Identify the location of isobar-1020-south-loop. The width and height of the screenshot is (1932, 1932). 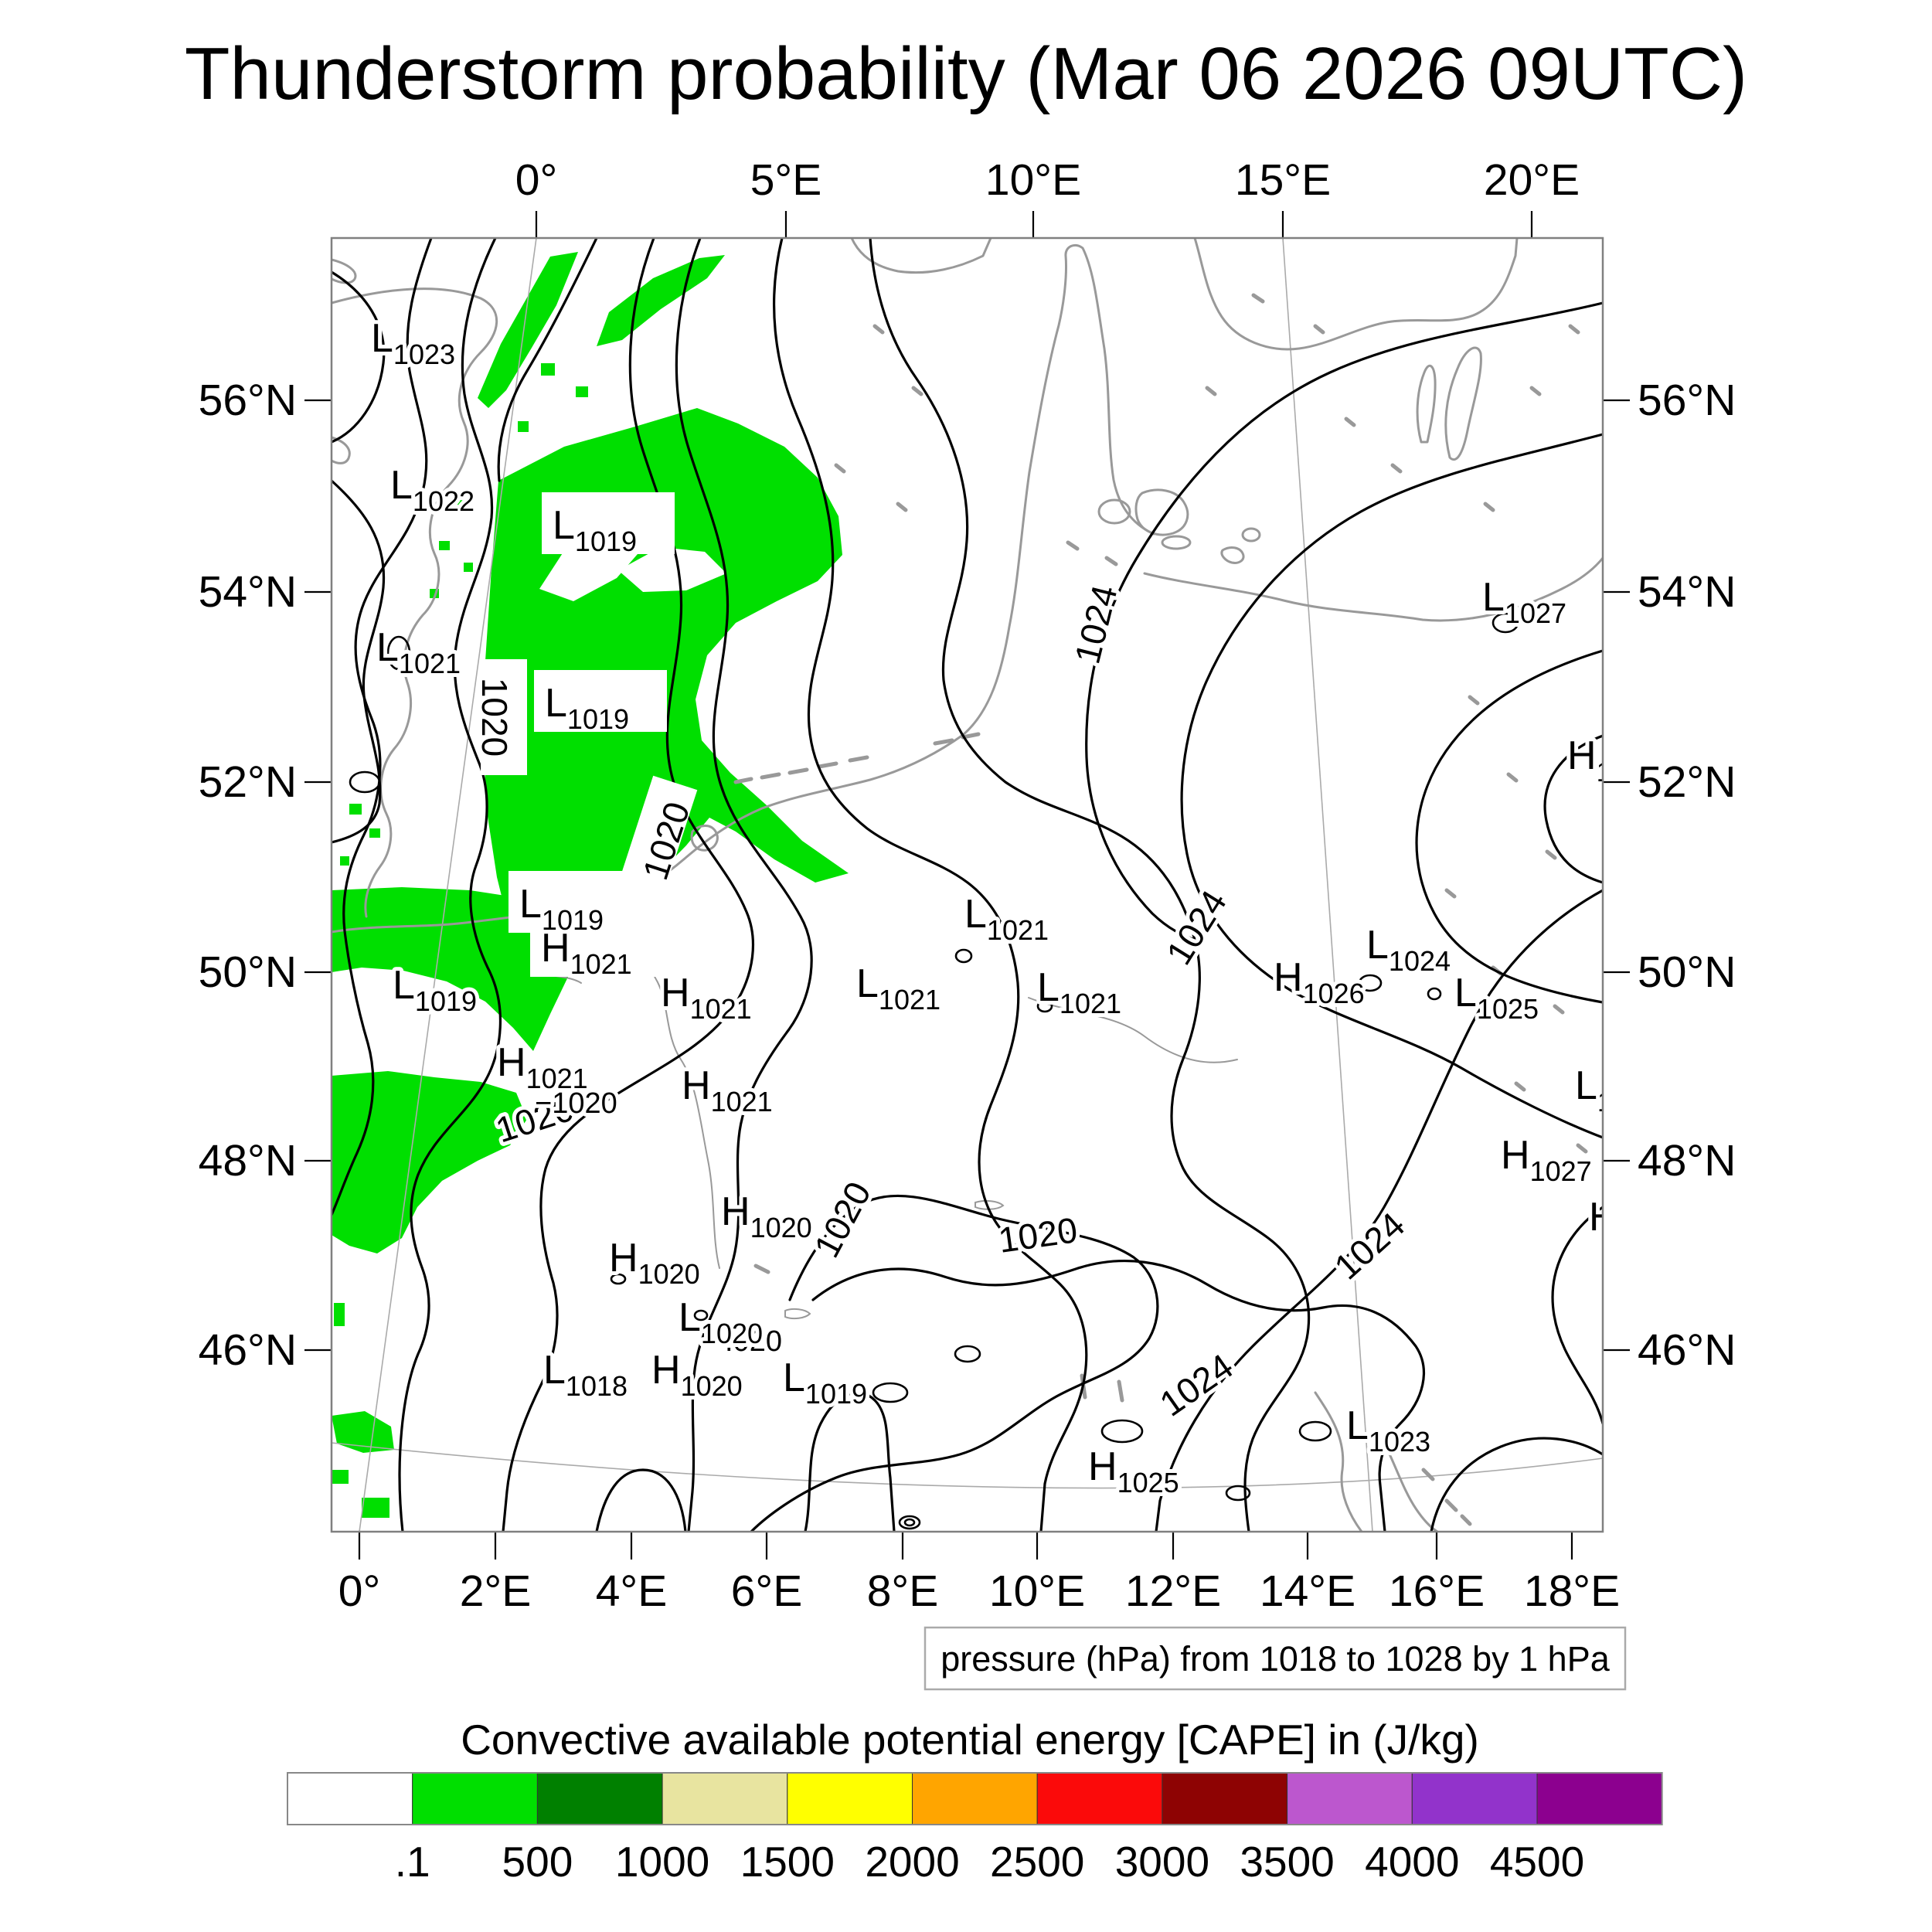
(955, 1363).